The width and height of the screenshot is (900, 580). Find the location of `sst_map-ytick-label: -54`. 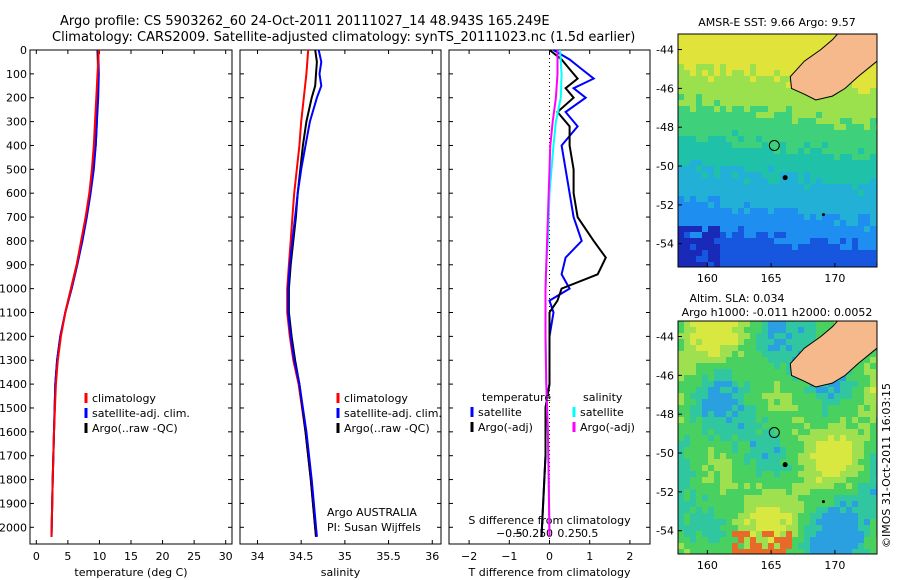

sst_map-ytick-label: -54 is located at coordinates (665, 244).